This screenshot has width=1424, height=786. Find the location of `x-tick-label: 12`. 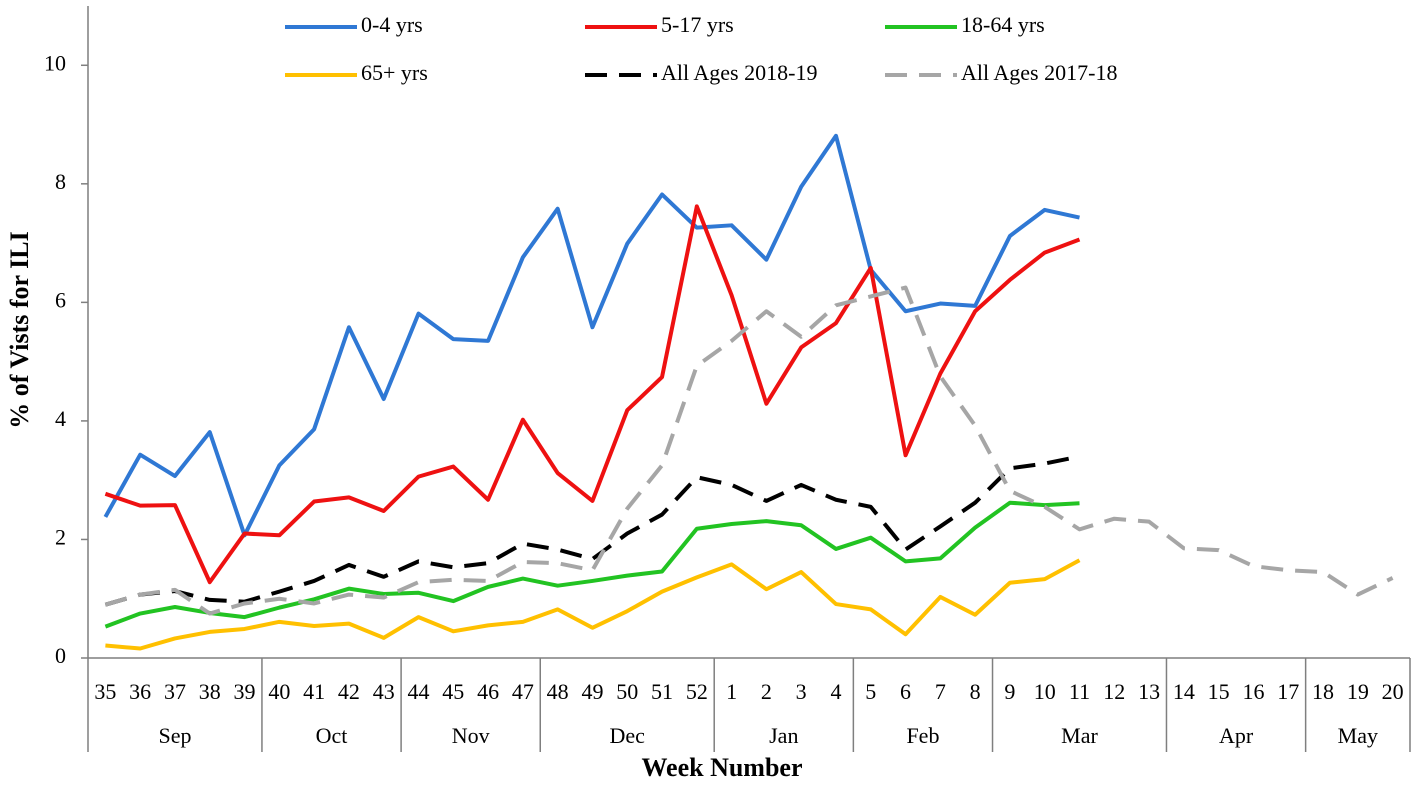

x-tick-label: 12 is located at coordinates (1114, 691).